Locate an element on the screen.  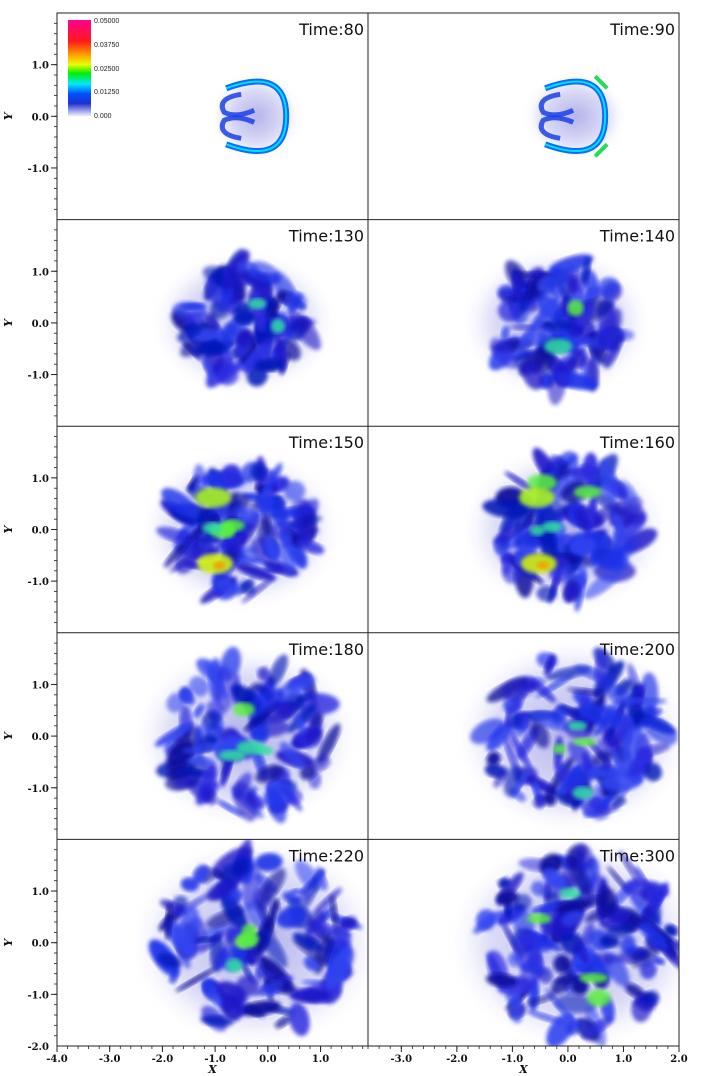
colorbar-label-3: 0.01250 is located at coordinates (106, 92).